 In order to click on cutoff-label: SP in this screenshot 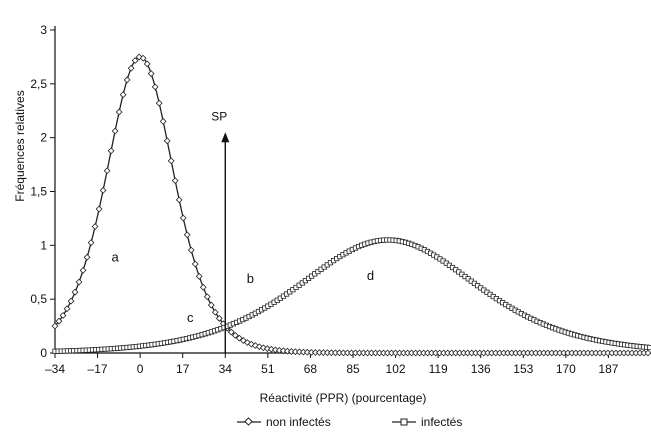, I will do `click(219, 116)`.